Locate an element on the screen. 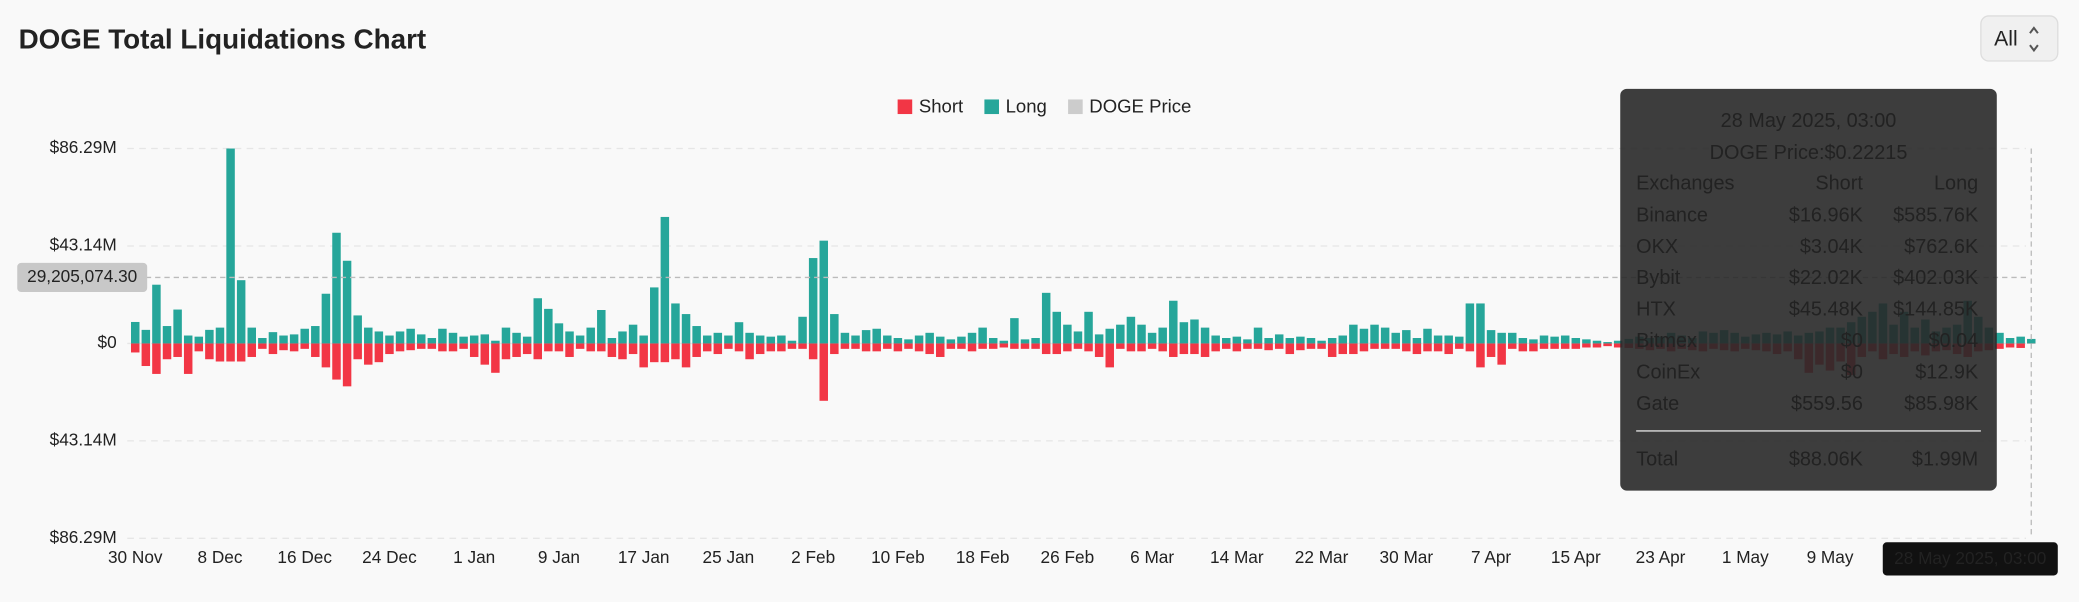 This screenshot has width=2079, height=602. x-tick-label: 6 Mar is located at coordinates (1152, 557).